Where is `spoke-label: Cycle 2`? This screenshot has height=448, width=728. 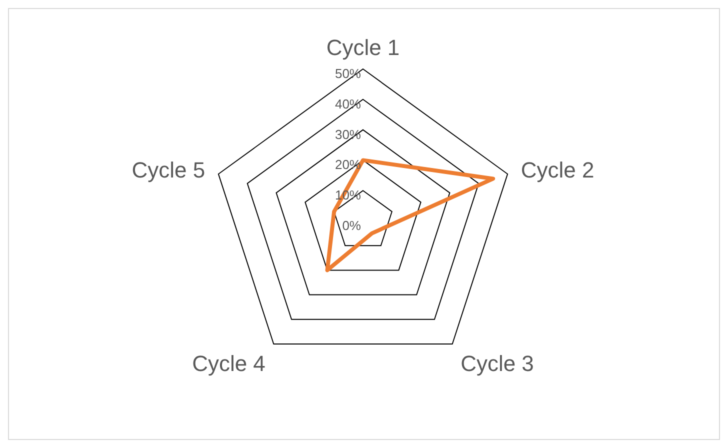
spoke-label: Cycle 2 is located at coordinates (557, 170).